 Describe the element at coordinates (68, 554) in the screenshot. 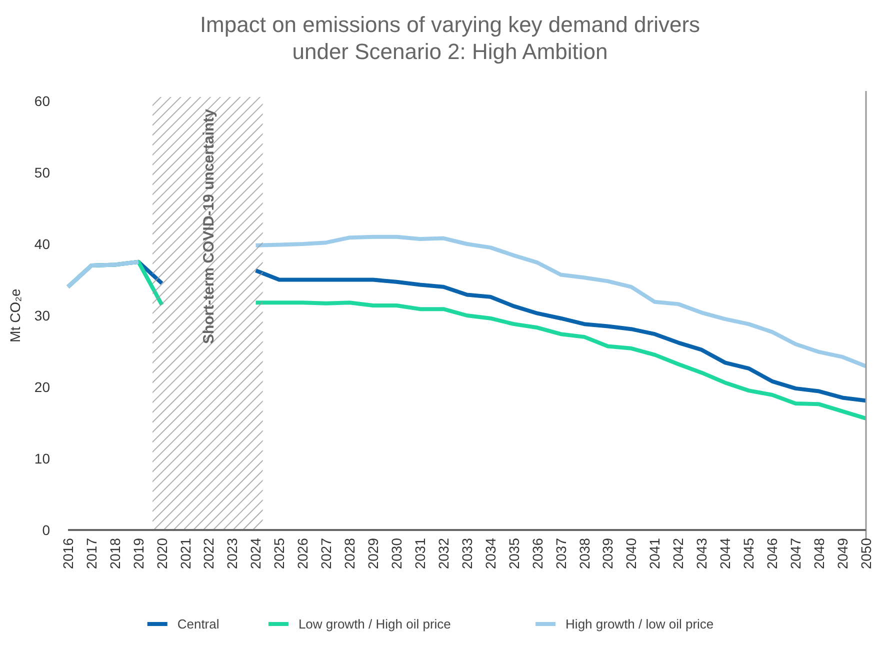

I see `x-tick-label: 2016` at that location.